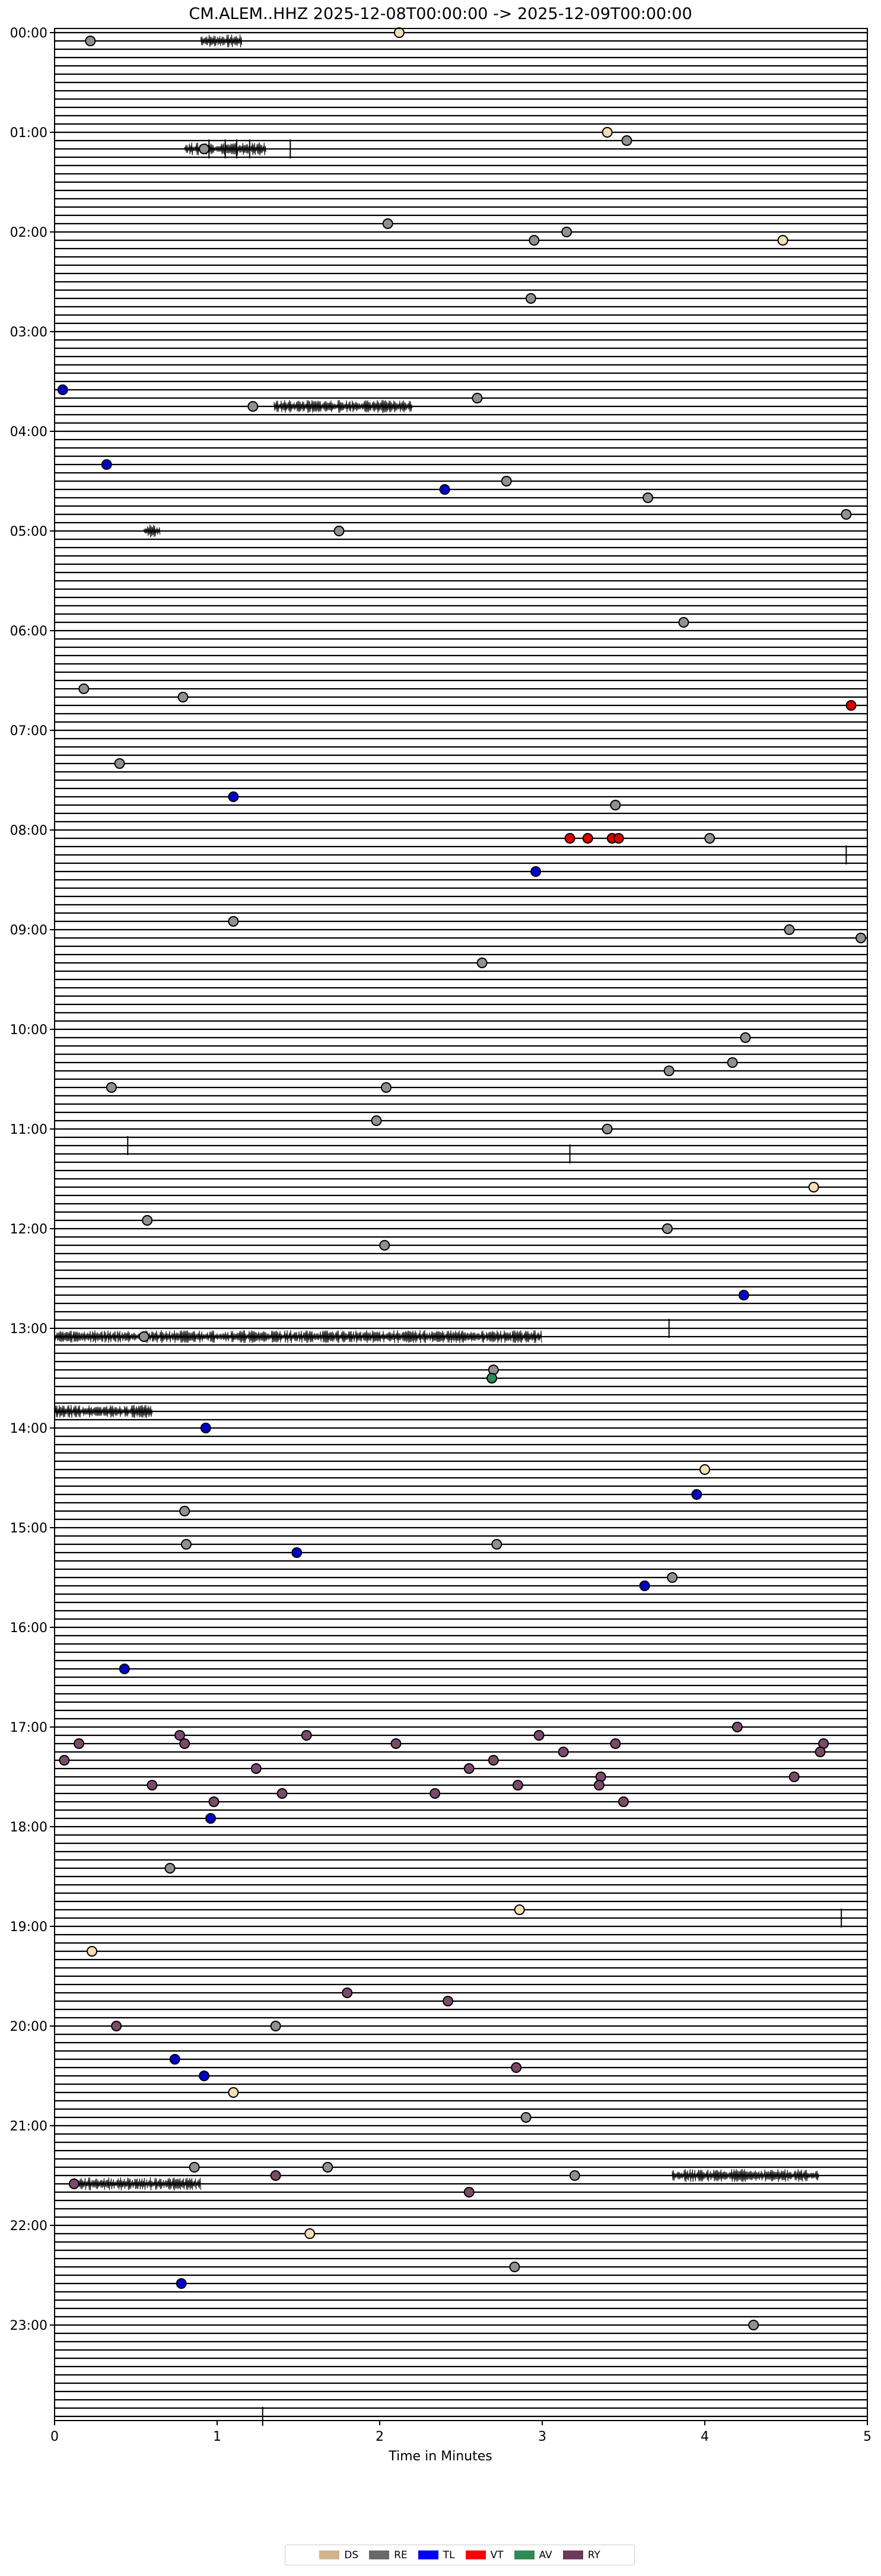 This screenshot has width=881, height=2576. I want to click on y-tick-label: 19:00, so click(28, 1927).